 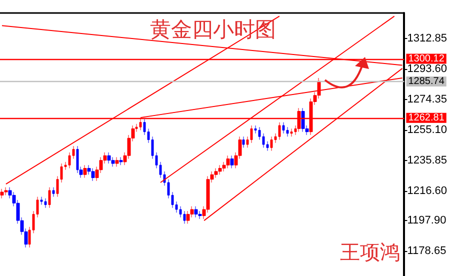 I want to click on ref-line-label: 1300.12, so click(x=426, y=58).